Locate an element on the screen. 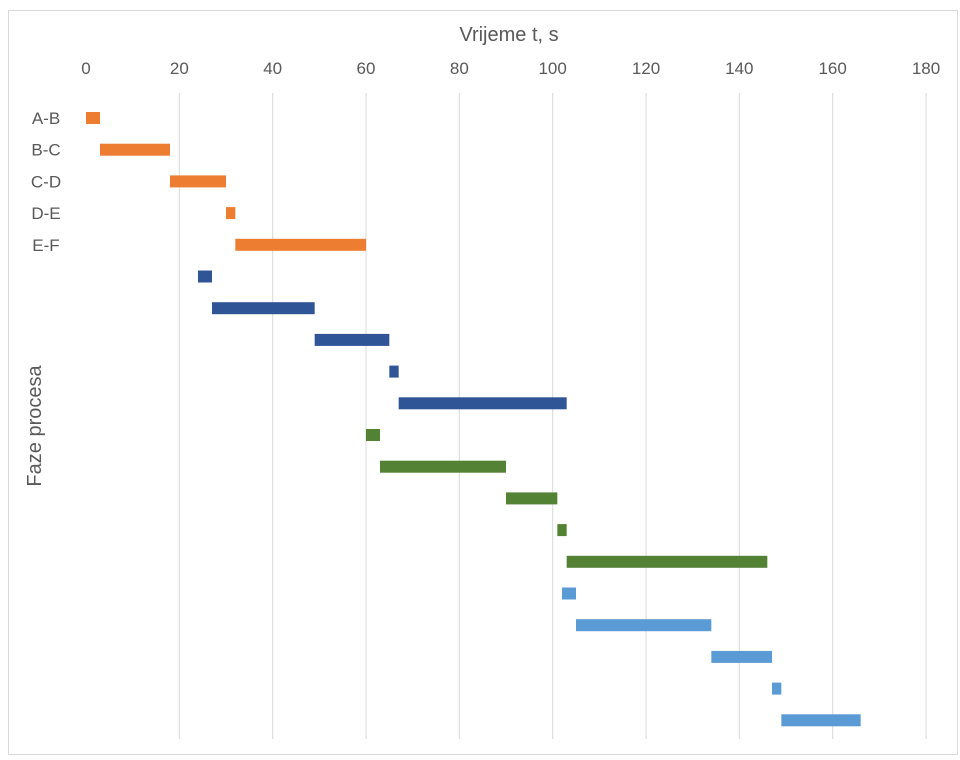 This screenshot has width=960, height=760. category-label: C-D is located at coordinates (46, 181).